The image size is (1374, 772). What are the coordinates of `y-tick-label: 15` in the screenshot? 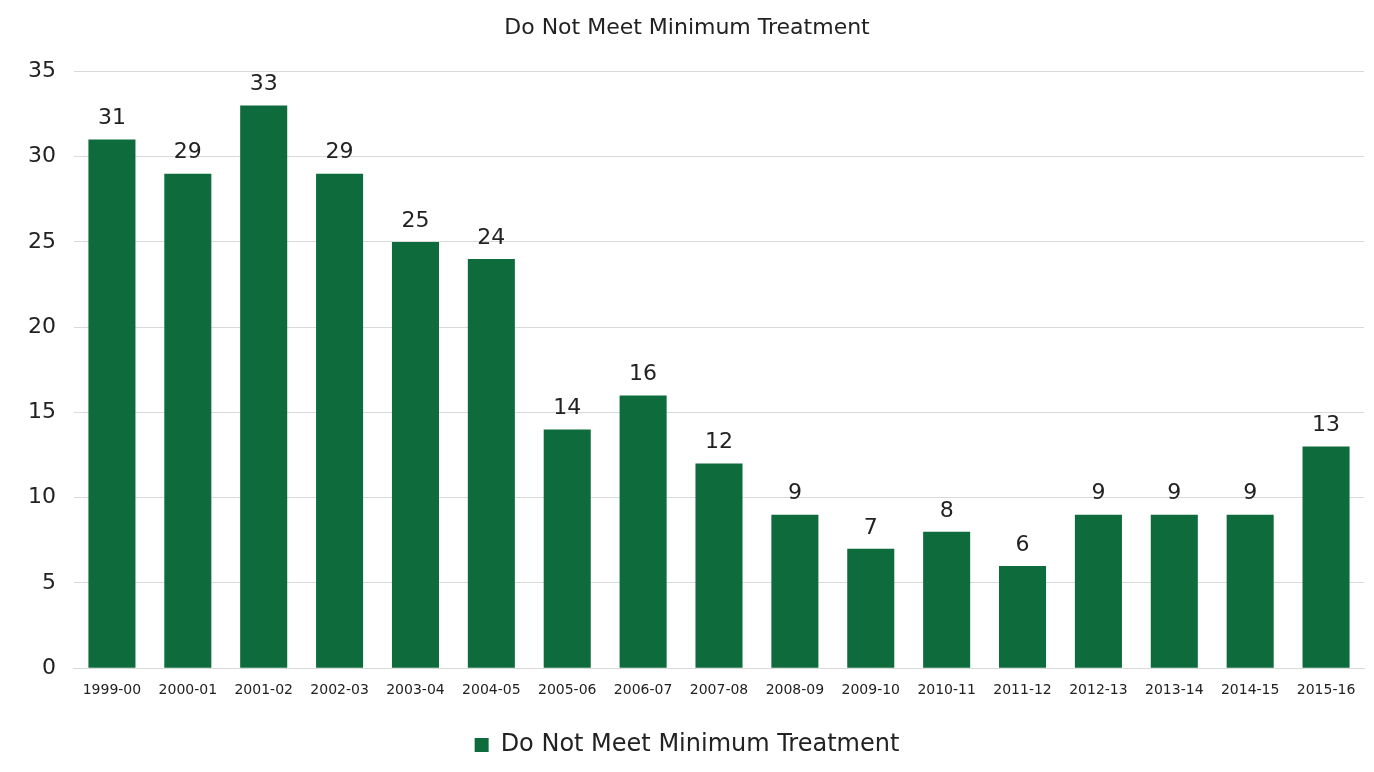 It's located at (41, 411).